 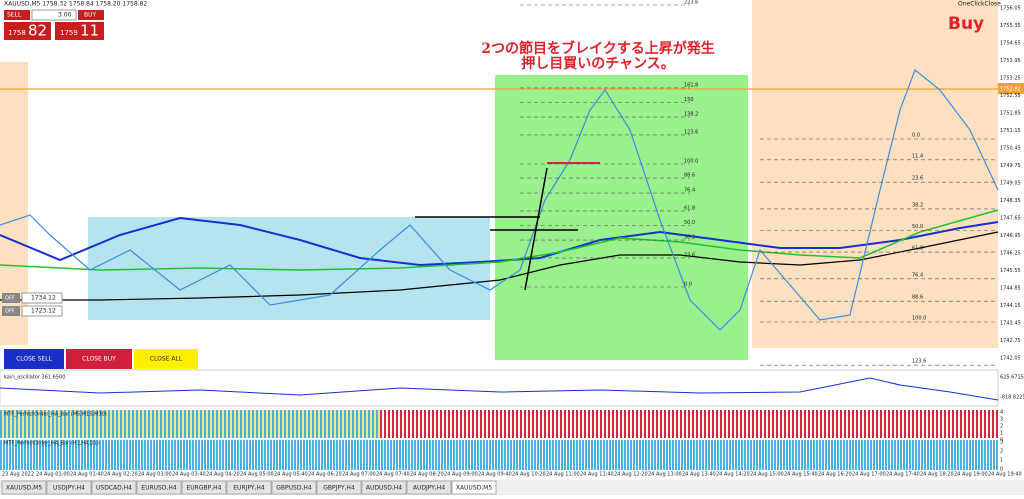 I want to click on sell-button, so click(x=17, y=15).